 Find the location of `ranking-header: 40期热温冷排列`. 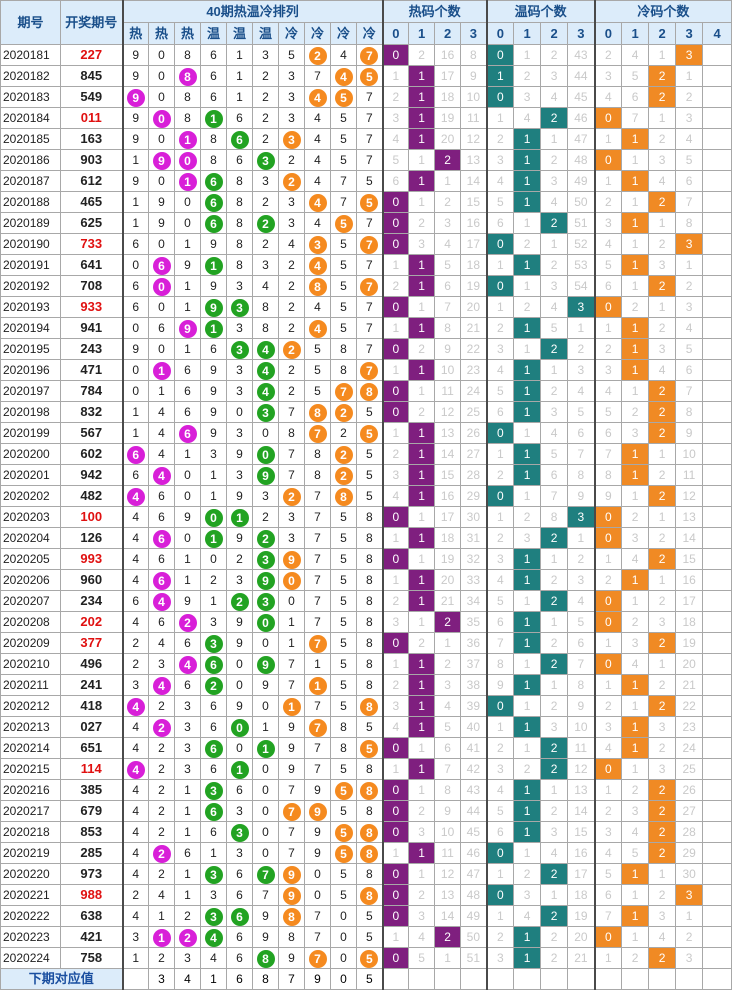

ranking-header: 40期热温冷排列 is located at coordinates (252, 11).